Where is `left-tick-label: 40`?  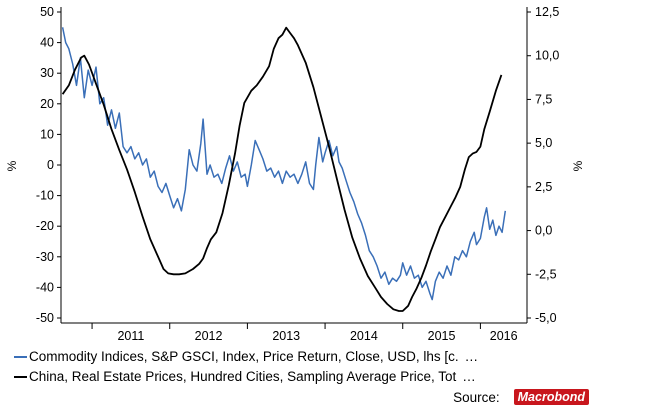
left-tick-label: 40 is located at coordinates (47, 43).